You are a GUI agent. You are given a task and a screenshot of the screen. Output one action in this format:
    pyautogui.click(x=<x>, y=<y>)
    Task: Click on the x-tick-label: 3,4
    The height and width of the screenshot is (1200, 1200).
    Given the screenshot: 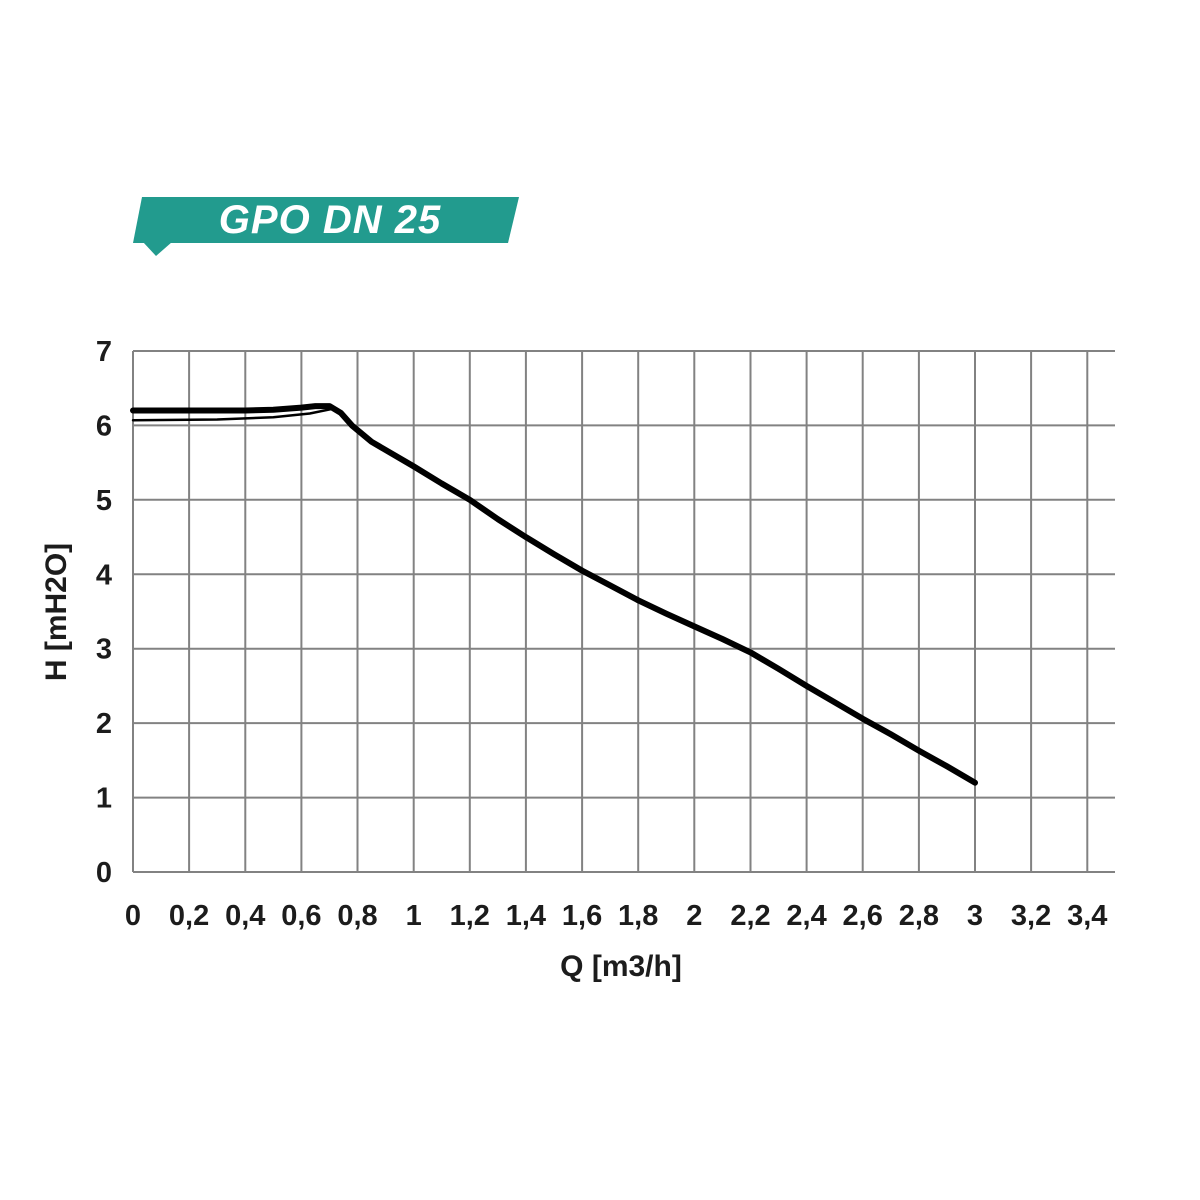 What is the action you would take?
    pyautogui.click(x=1087, y=916)
    